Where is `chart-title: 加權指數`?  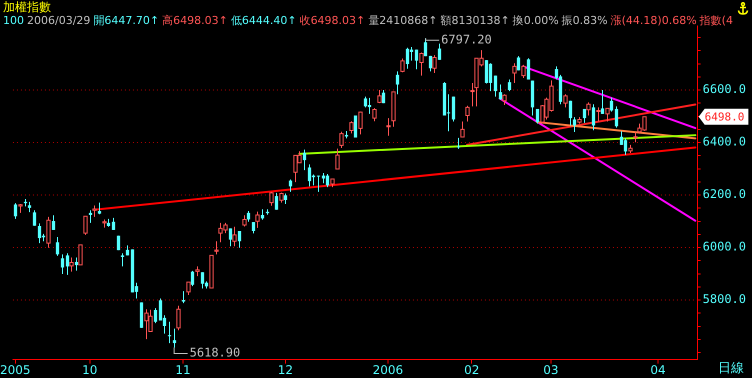
chart-title: 加權指數 is located at coordinates (27, 7).